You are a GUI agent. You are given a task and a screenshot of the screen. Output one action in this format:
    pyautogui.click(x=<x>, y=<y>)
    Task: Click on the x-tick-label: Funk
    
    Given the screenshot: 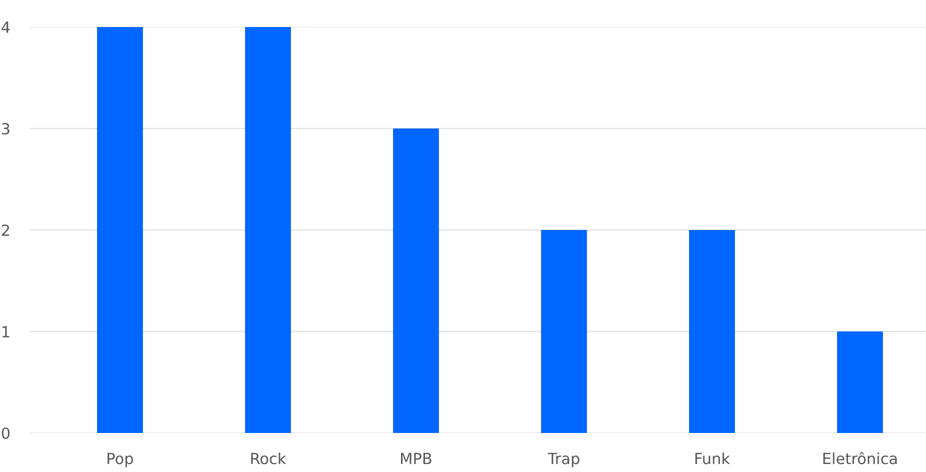 What is the action you would take?
    pyautogui.click(x=712, y=458)
    